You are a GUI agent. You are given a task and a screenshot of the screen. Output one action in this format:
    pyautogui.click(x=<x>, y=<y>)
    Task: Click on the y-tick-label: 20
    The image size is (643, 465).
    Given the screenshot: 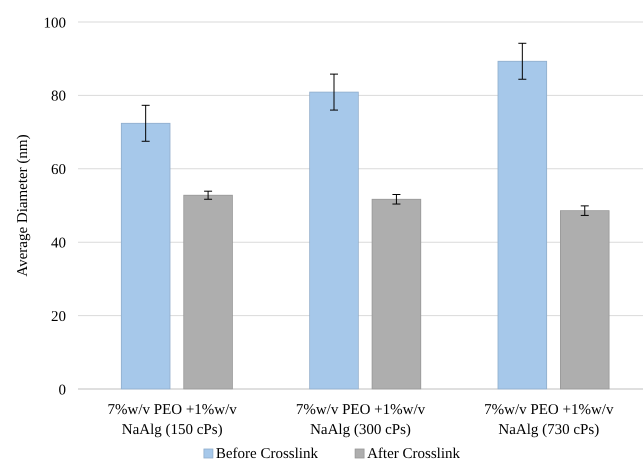 What is the action you would take?
    pyautogui.click(x=58, y=316)
    